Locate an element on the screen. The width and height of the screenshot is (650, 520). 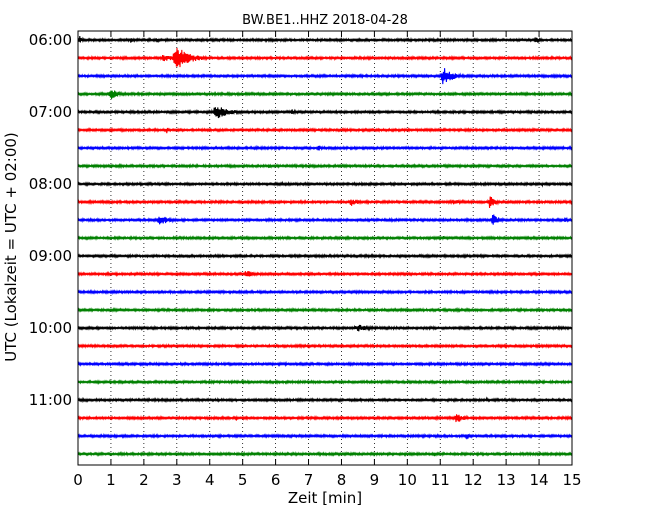
y-tick-label: 08:00 is located at coordinates (50, 184).